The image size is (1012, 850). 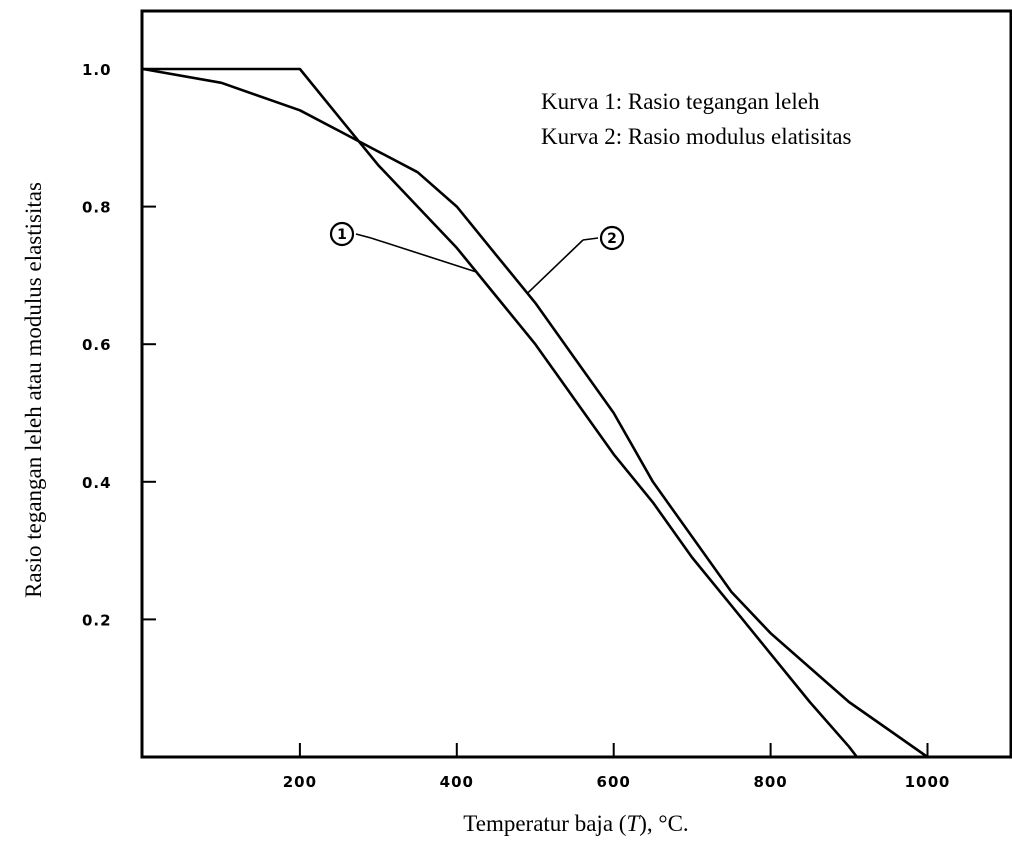 What do you see at coordinates (97, 70) in the screenshot?
I see `y-tick-label: 1.0` at bounding box center [97, 70].